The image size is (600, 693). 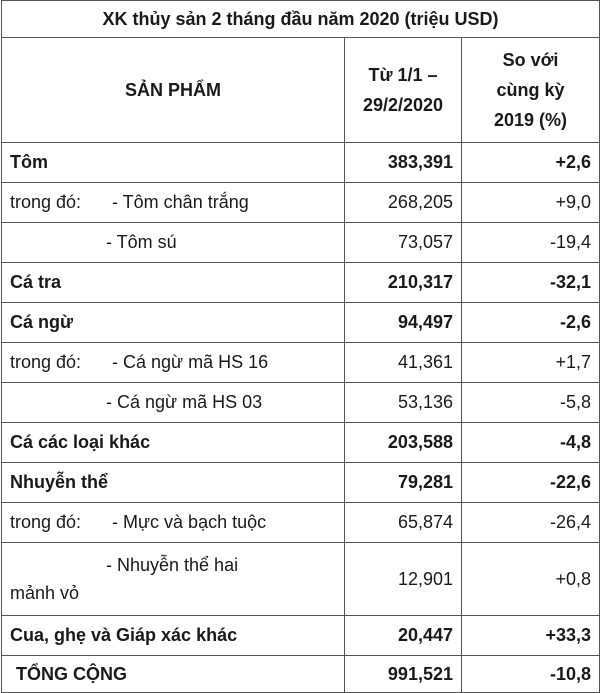 I want to click on row-value: 383,391, so click(x=403, y=162).